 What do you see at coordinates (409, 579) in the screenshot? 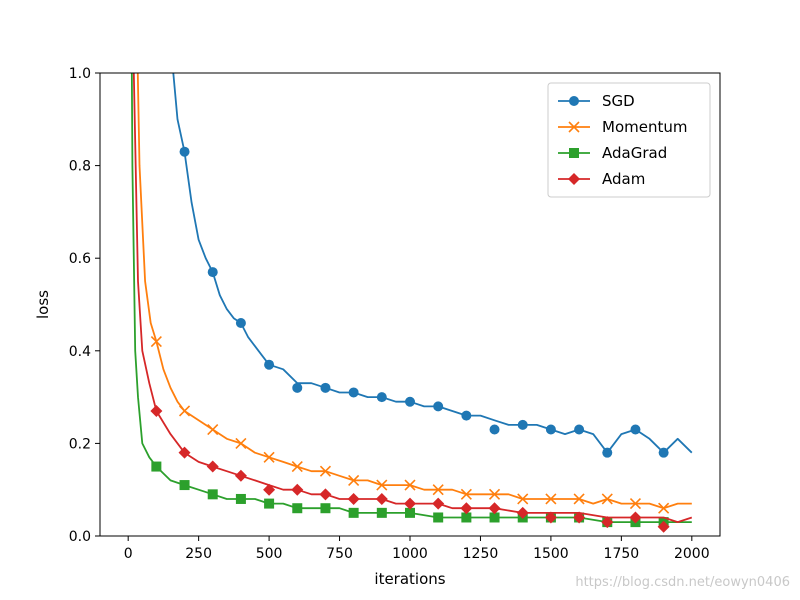
I see `x-axis-label: iterations` at bounding box center [409, 579].